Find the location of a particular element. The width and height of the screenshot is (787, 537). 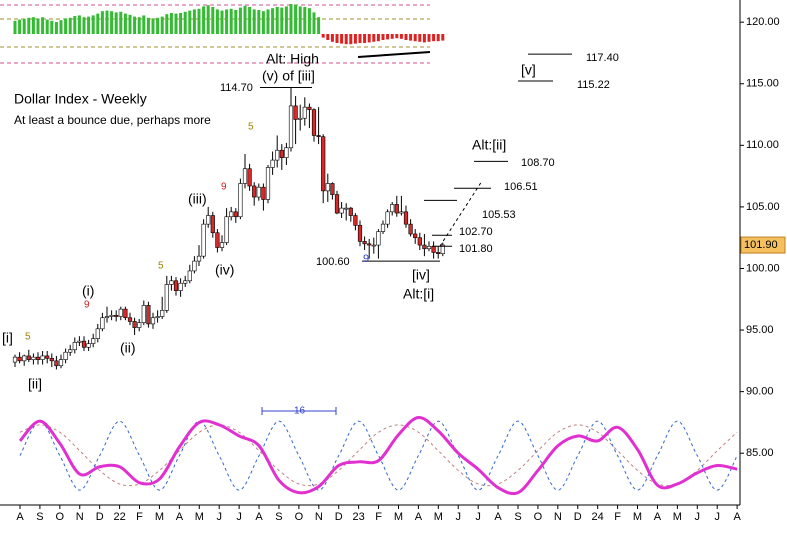

last-price-box is located at coordinates (763, 245).